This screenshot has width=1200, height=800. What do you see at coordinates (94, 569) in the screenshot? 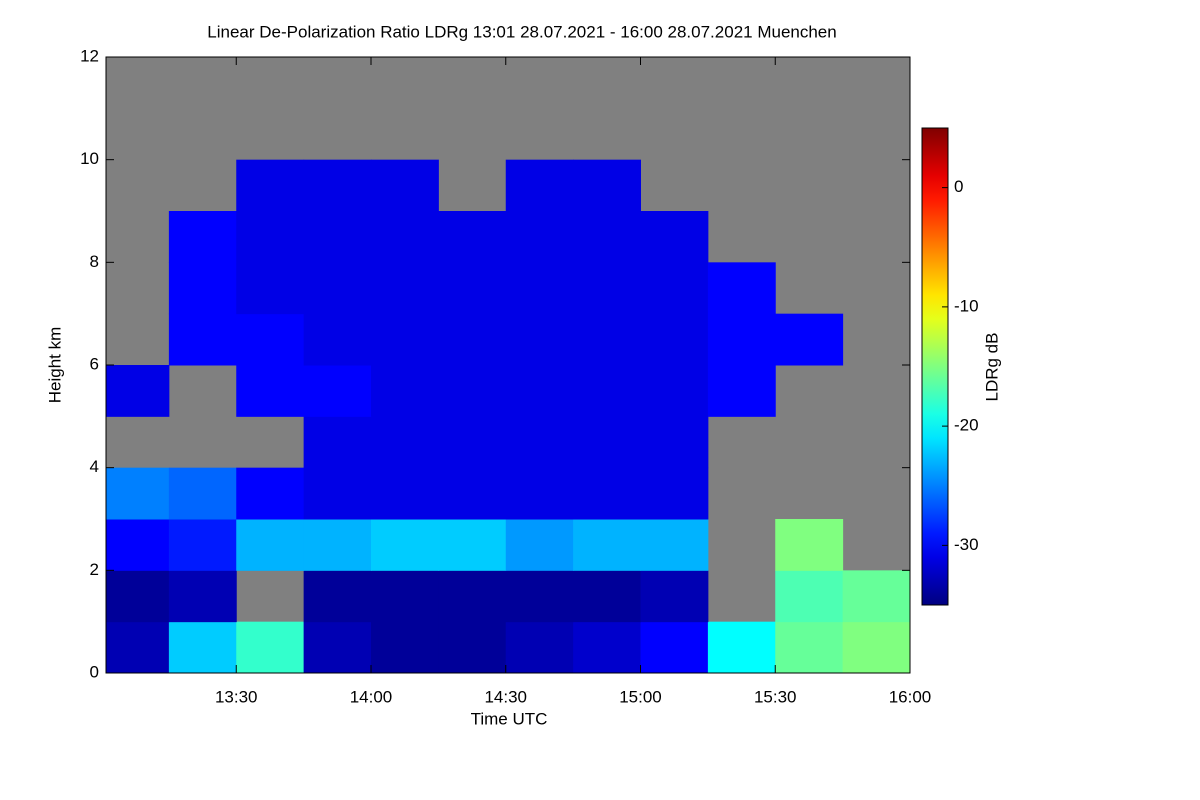
I see `y-tick-label: 2` at bounding box center [94, 569].